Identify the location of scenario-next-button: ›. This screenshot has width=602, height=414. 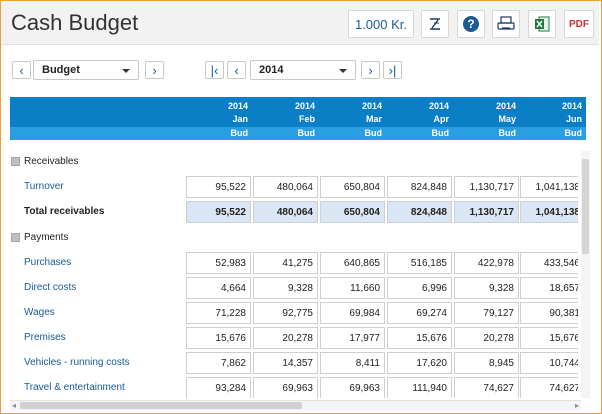
(154, 70).